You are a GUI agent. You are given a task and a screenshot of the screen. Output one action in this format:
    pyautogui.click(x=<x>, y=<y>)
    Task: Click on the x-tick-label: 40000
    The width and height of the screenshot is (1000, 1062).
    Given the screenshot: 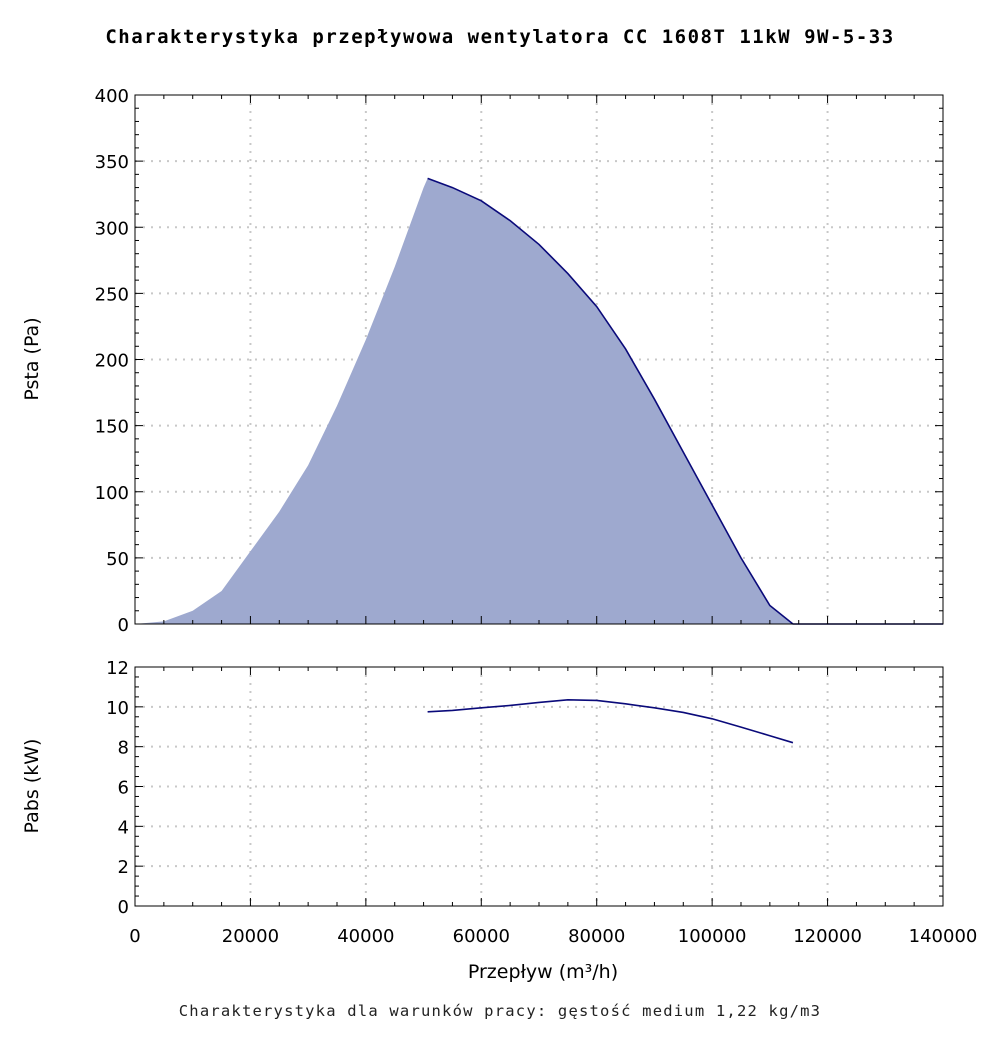 What is the action you would take?
    pyautogui.click(x=365, y=936)
    